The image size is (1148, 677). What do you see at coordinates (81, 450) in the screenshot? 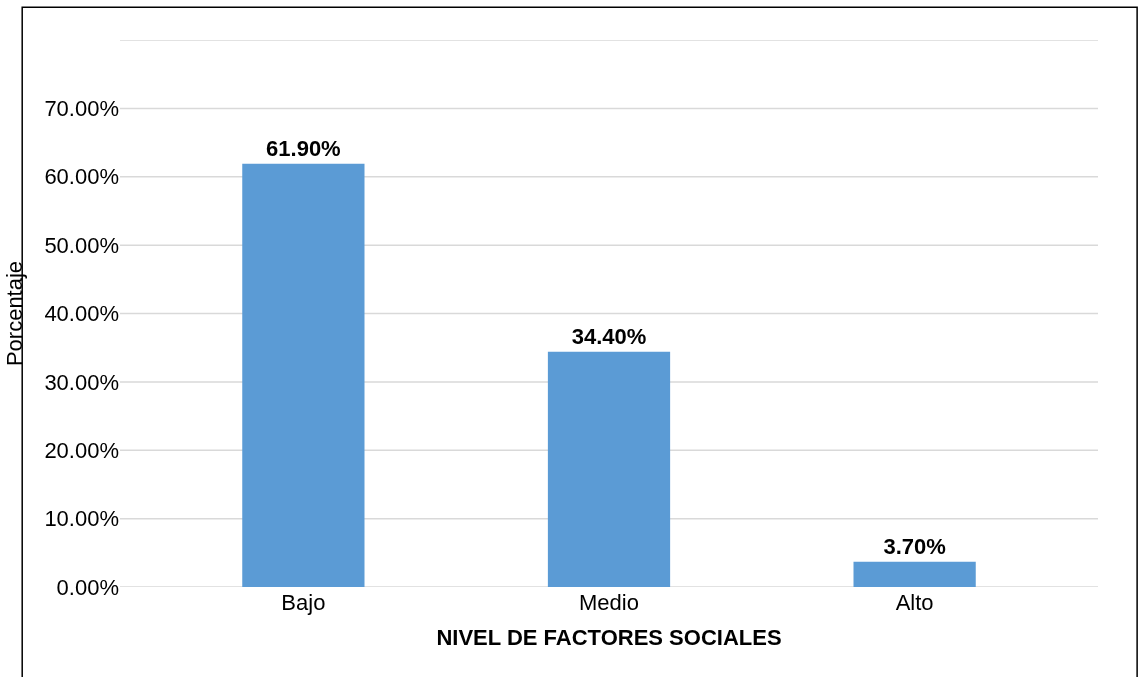
I see `y-tick-label: 20.00%` at bounding box center [81, 450].